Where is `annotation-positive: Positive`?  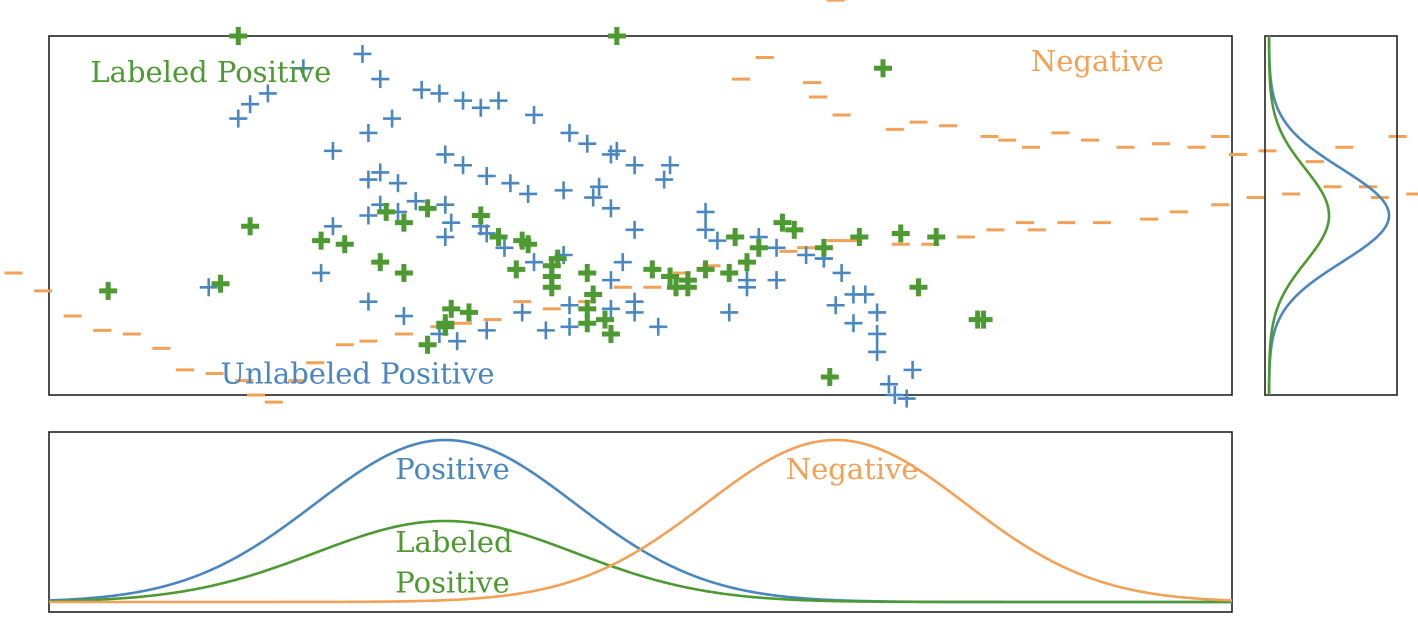 annotation-positive: Positive is located at coordinates (452, 469).